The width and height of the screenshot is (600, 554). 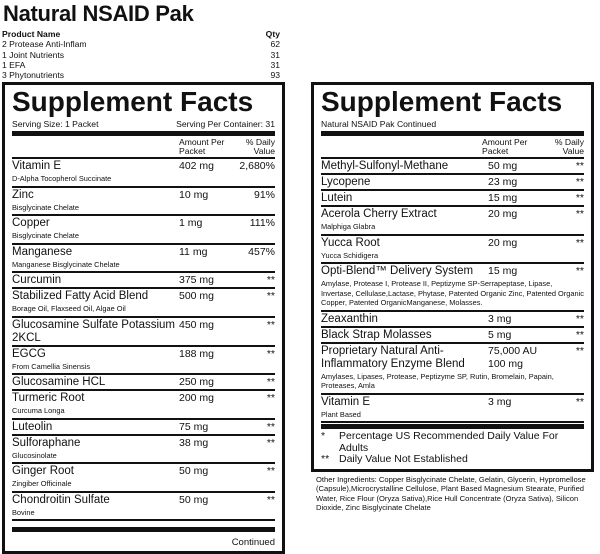 What do you see at coordinates (346, 401) in the screenshot?
I see `nutrient-name: Vitamin E` at bounding box center [346, 401].